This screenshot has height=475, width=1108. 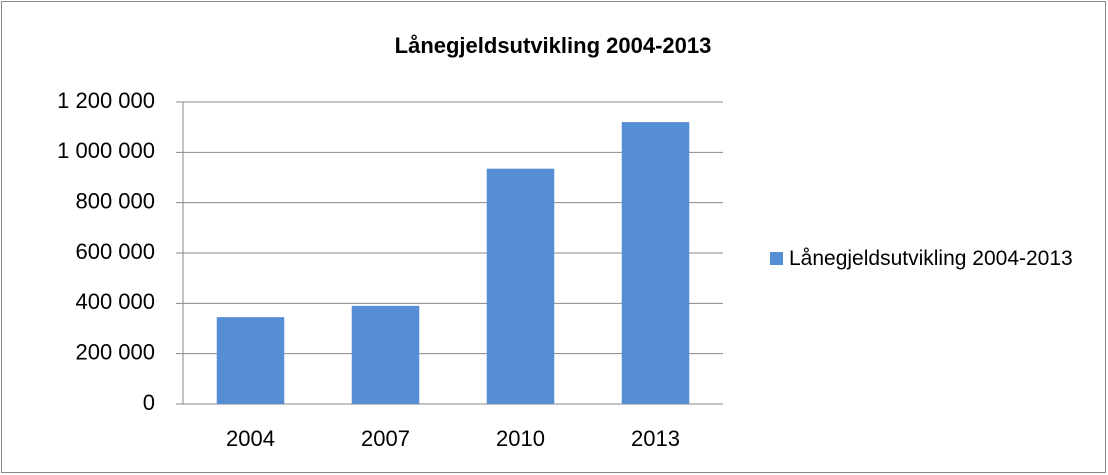 What do you see at coordinates (250, 438) in the screenshot?
I see `x-tick-label: 2004` at bounding box center [250, 438].